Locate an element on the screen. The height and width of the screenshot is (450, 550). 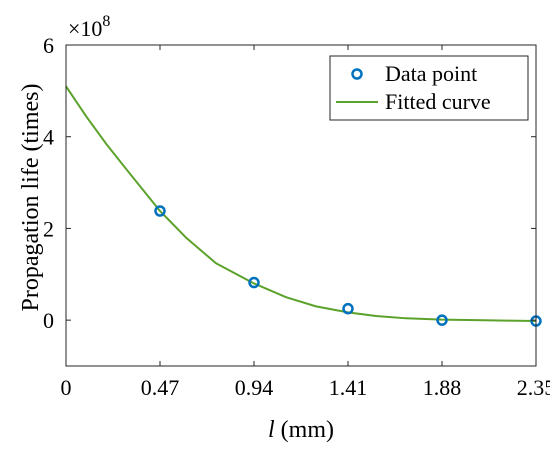
y-axis-multiplier: ×10⁸ is located at coordinates (89, 27).